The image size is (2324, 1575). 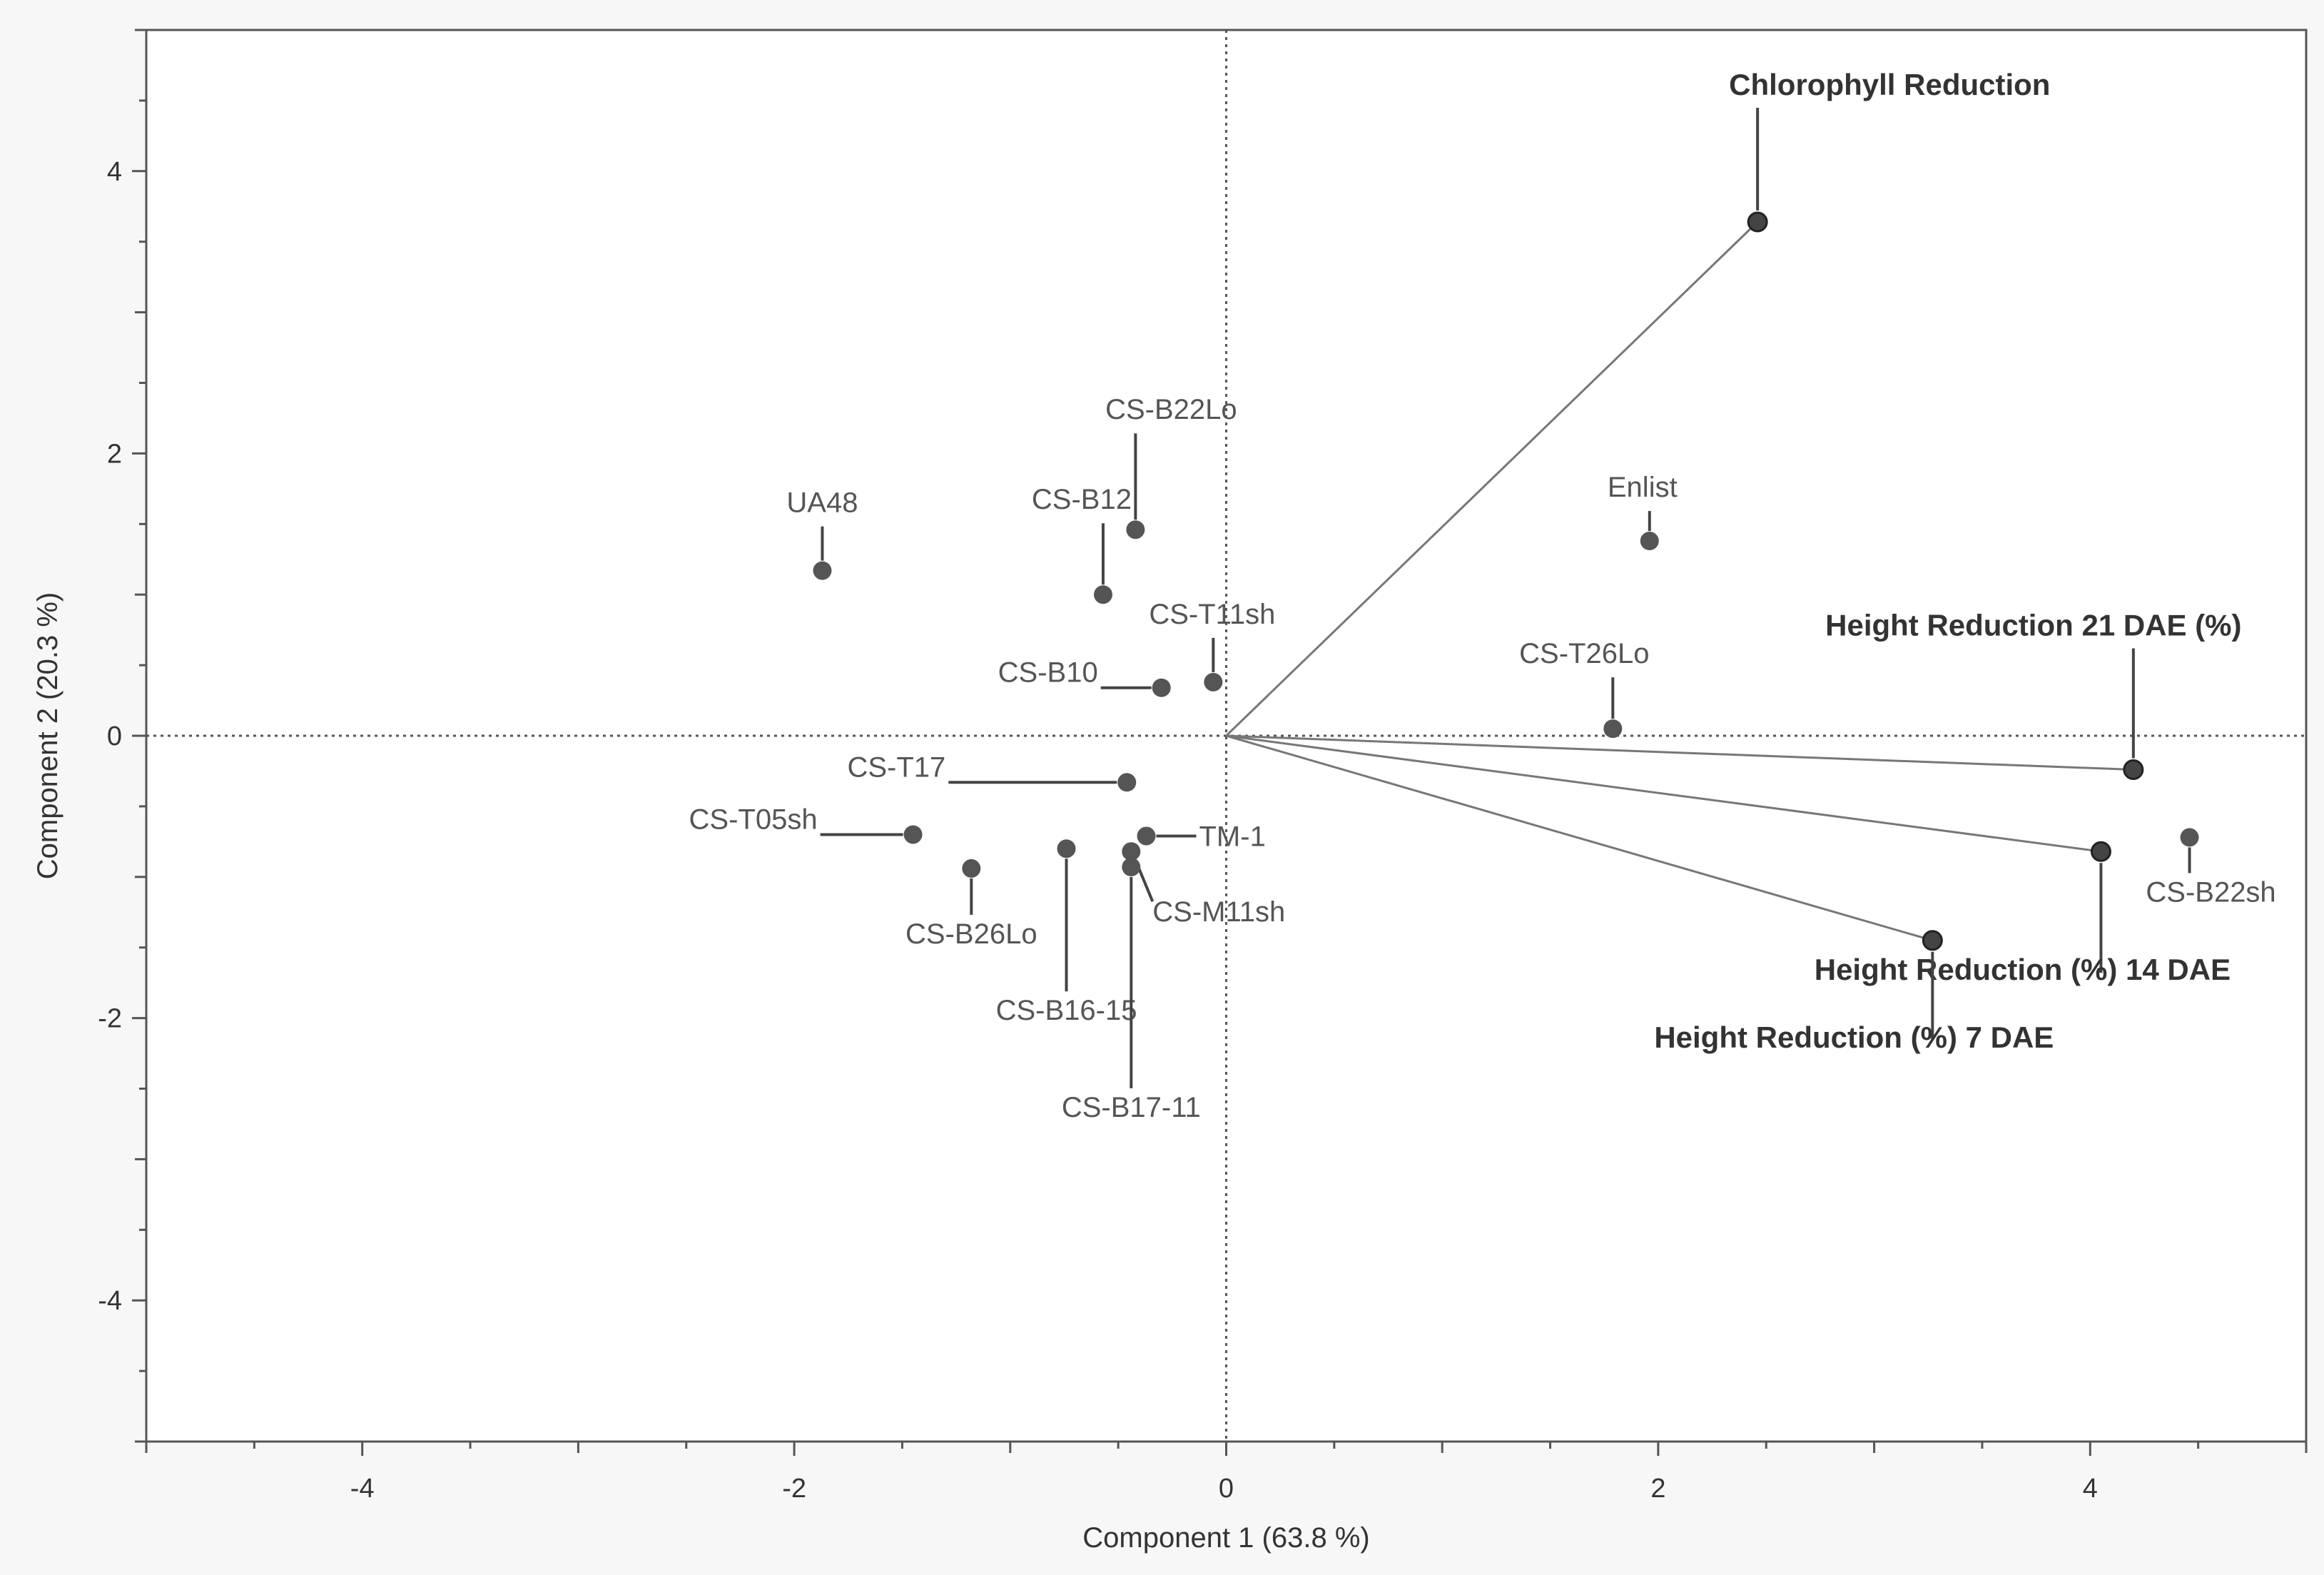 I want to click on y-tick-label: 4, so click(x=114, y=172).